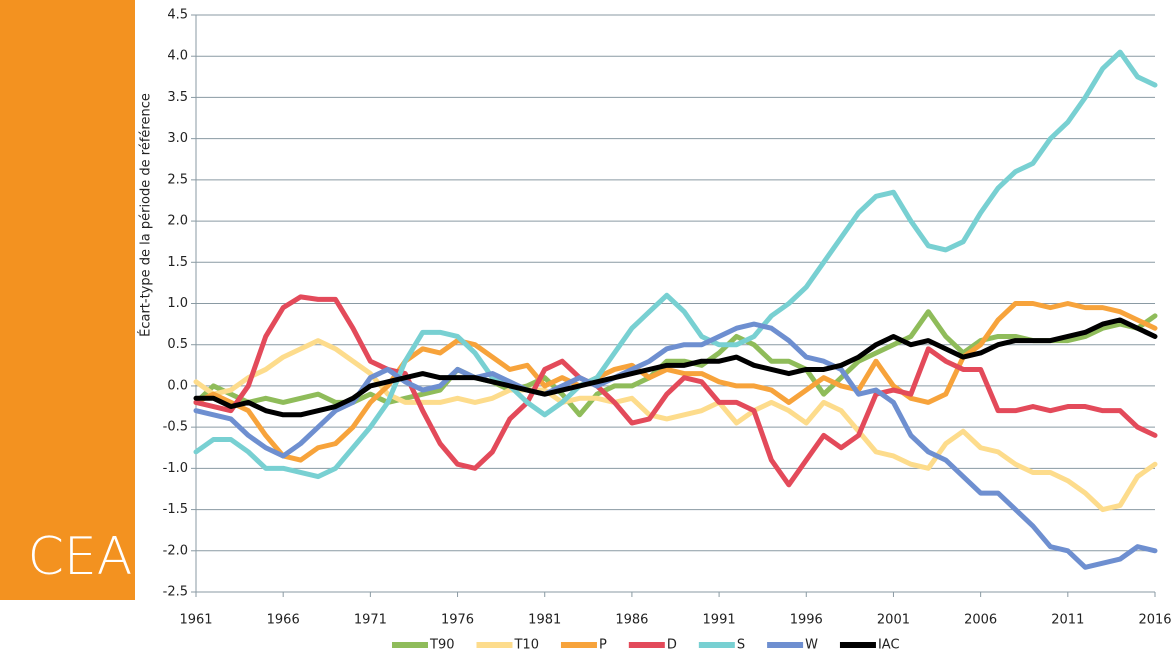 The width and height of the screenshot is (1174, 656). Describe the element at coordinates (177, 179) in the screenshot. I see `y-tick-label: 2.5` at that location.